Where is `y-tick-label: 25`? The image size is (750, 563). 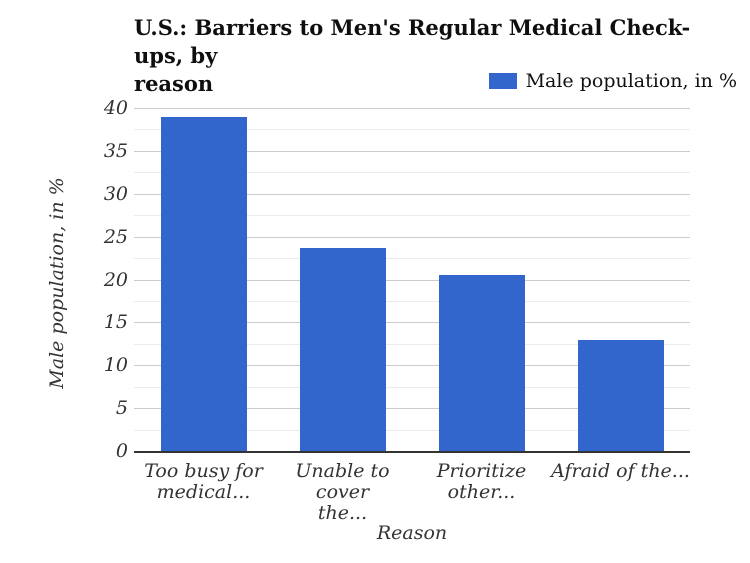 y-tick-label: 25 is located at coordinates (115, 237).